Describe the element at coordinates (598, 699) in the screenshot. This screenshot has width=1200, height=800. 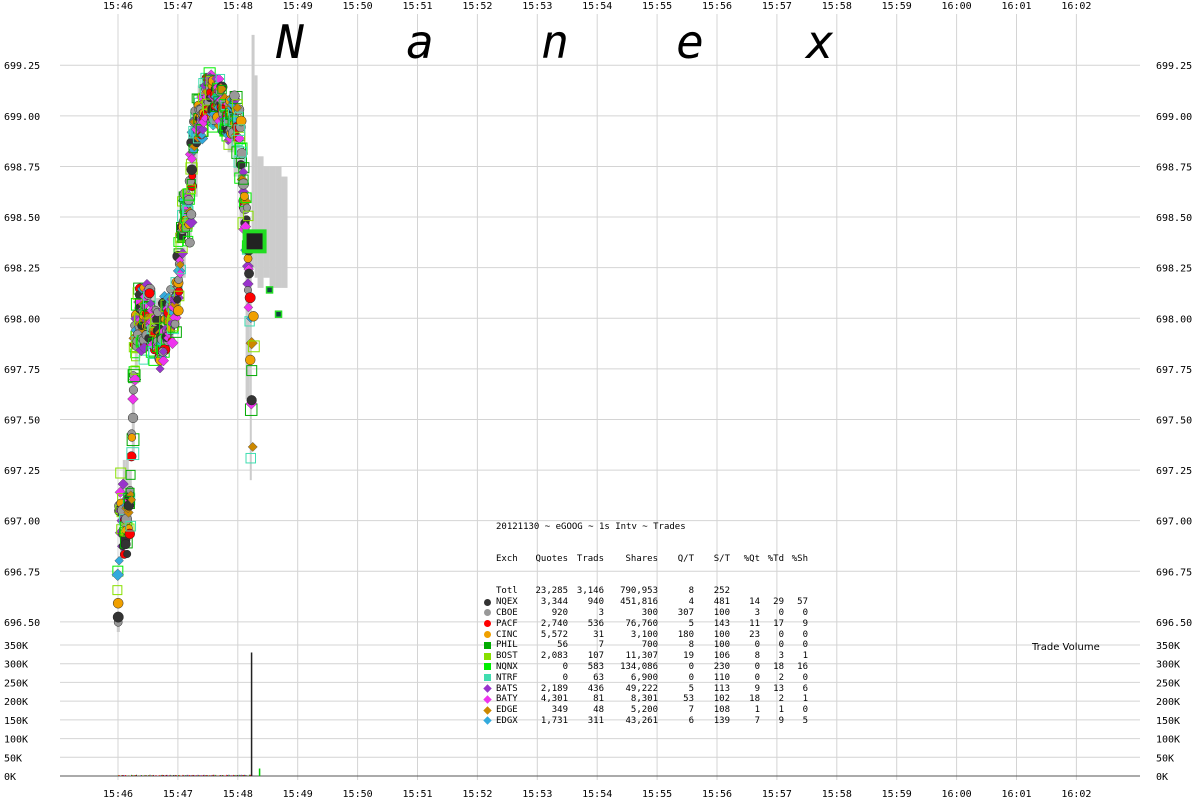
I see `legend-cell: 81` at that location.